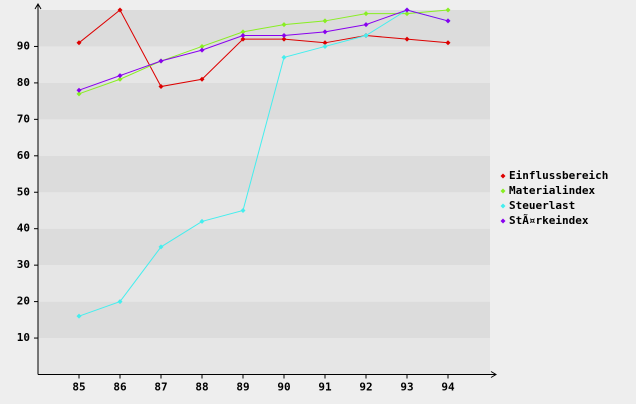 This screenshot has width=636, height=404. I want to click on legend-label: Steuerlast, so click(542, 205).